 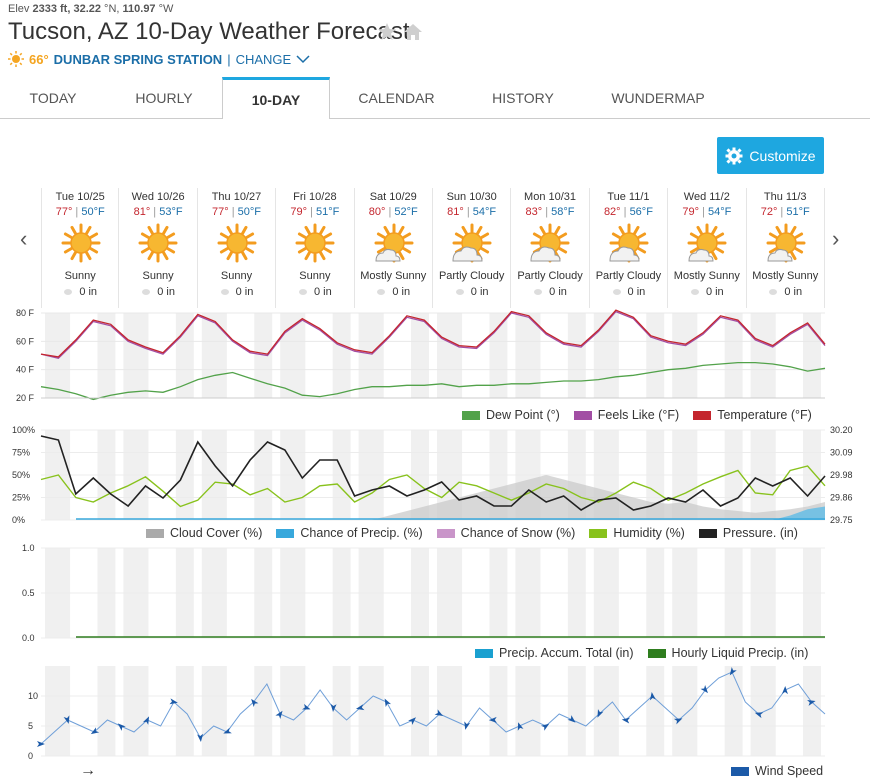 I want to click on home-icon, so click(x=413, y=32).